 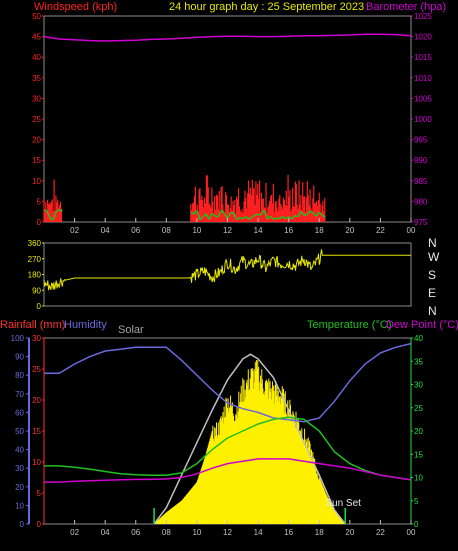 What do you see at coordinates (418, 338) in the screenshot?
I see `temp-tick-40: 40` at bounding box center [418, 338].